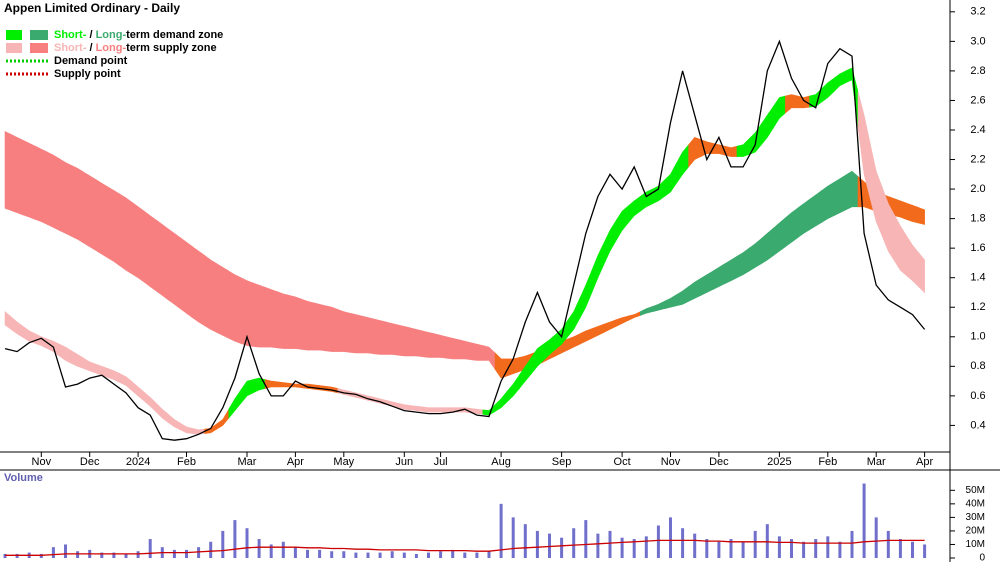 This screenshot has height=562, width=1000. I want to click on y-tick-label: 1.4, so click(977, 278).